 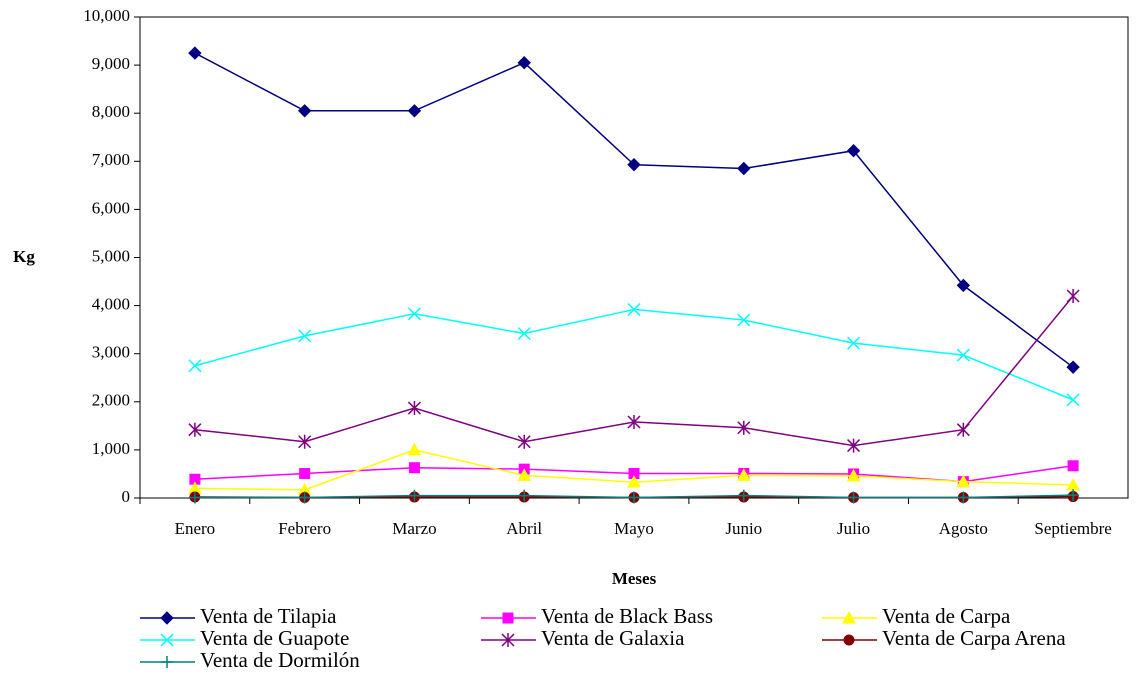 I want to click on y-tick-label: 2,000, so click(x=111, y=400).